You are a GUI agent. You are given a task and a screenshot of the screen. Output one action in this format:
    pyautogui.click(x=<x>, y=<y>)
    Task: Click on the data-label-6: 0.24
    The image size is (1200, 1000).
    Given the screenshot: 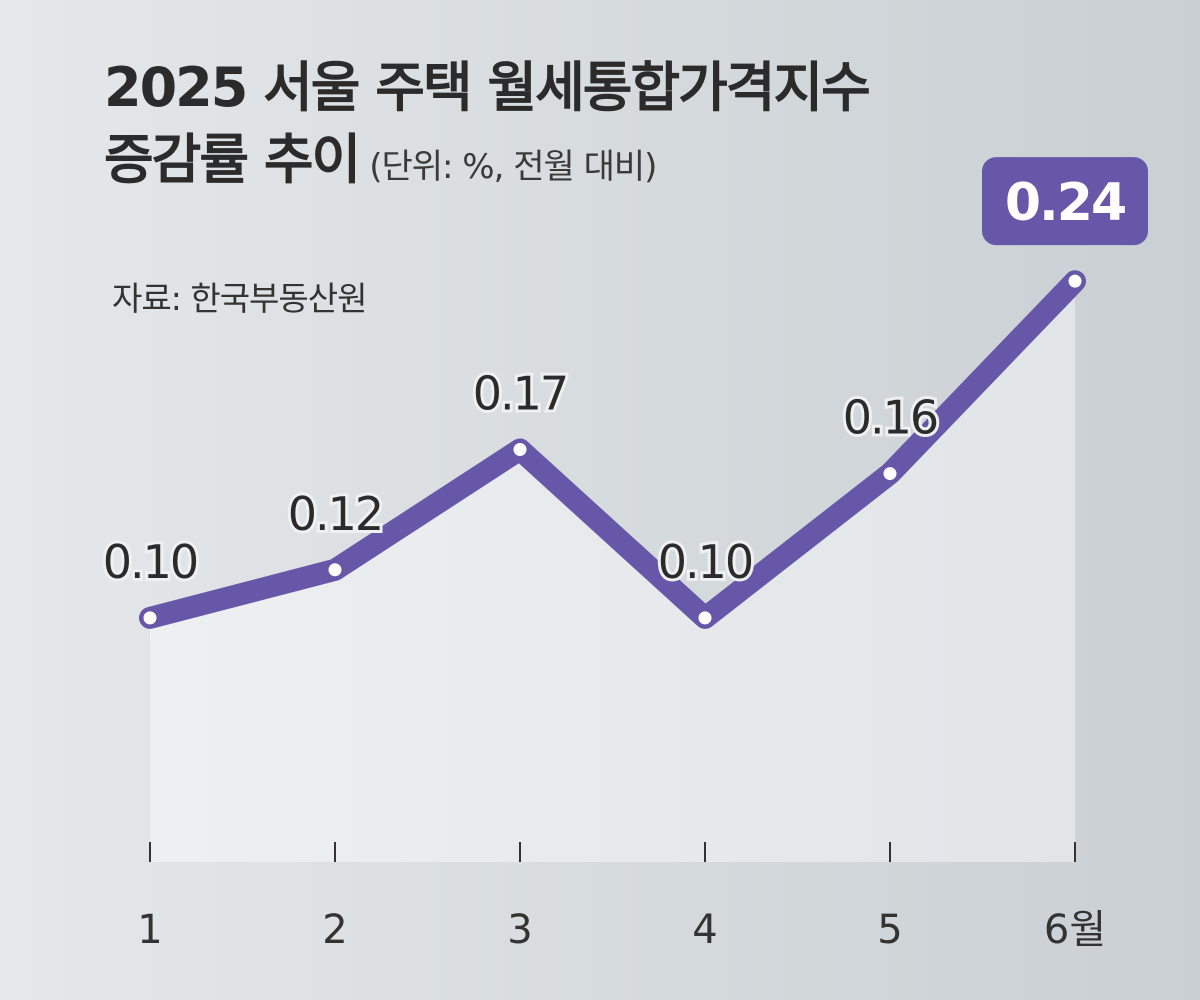 What is the action you would take?
    pyautogui.click(x=1065, y=203)
    